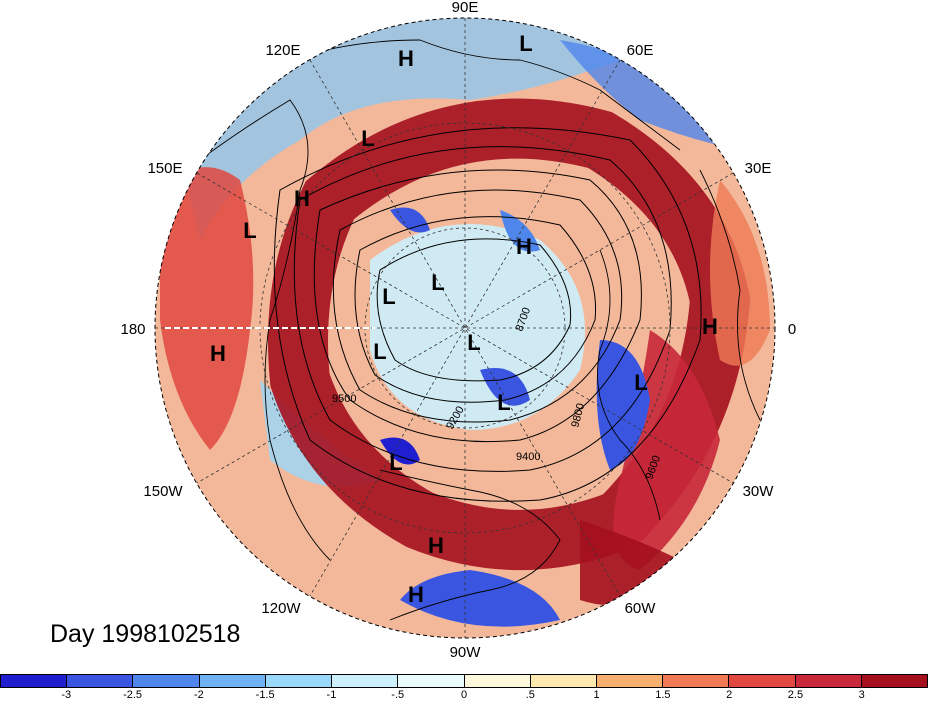 The height and width of the screenshot is (702, 928). Describe the element at coordinates (792, 329) in the screenshot. I see `lon-label: 0` at that location.